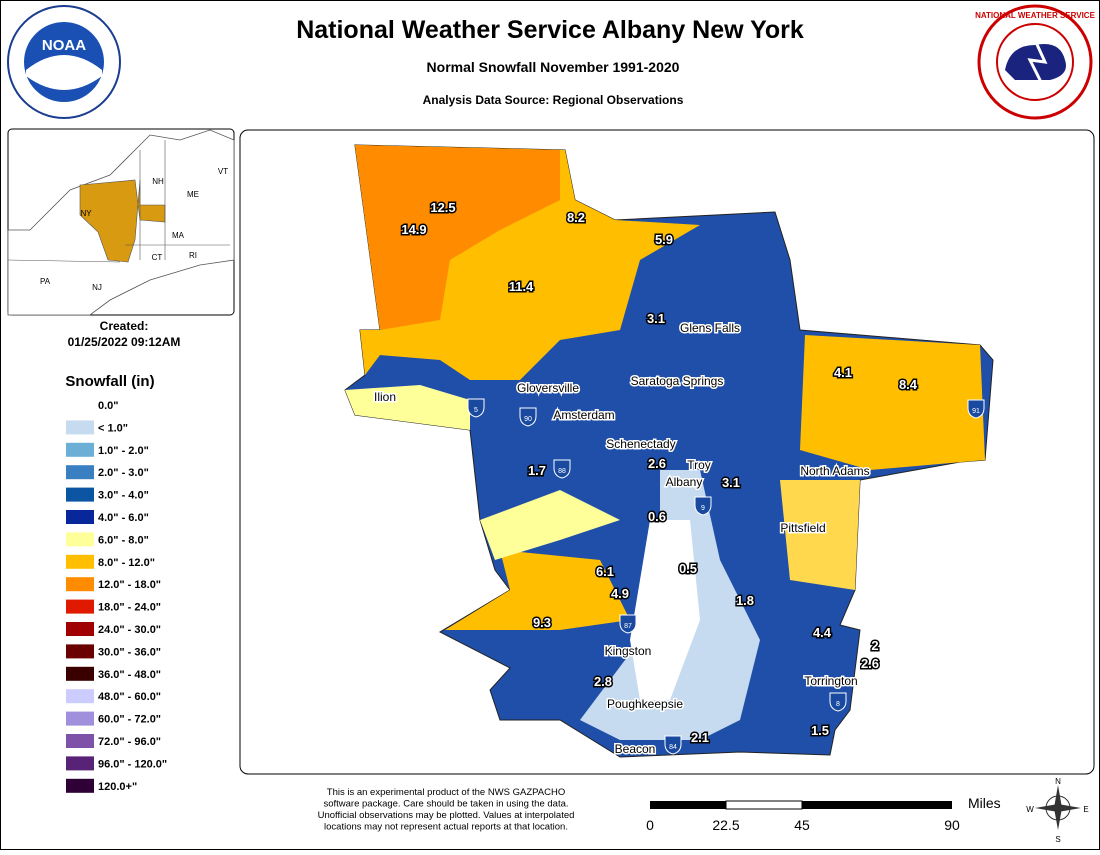 The width and height of the screenshot is (1100, 855). Describe the element at coordinates (1085, 809) in the screenshot. I see `compass-letter: E` at that location.